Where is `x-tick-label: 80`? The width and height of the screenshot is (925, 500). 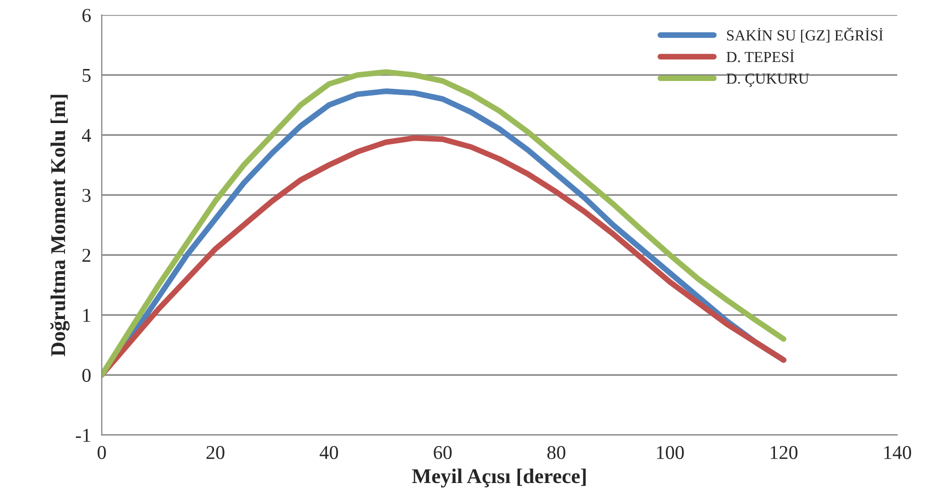
x-tick-label: 80 is located at coordinates (556, 453).